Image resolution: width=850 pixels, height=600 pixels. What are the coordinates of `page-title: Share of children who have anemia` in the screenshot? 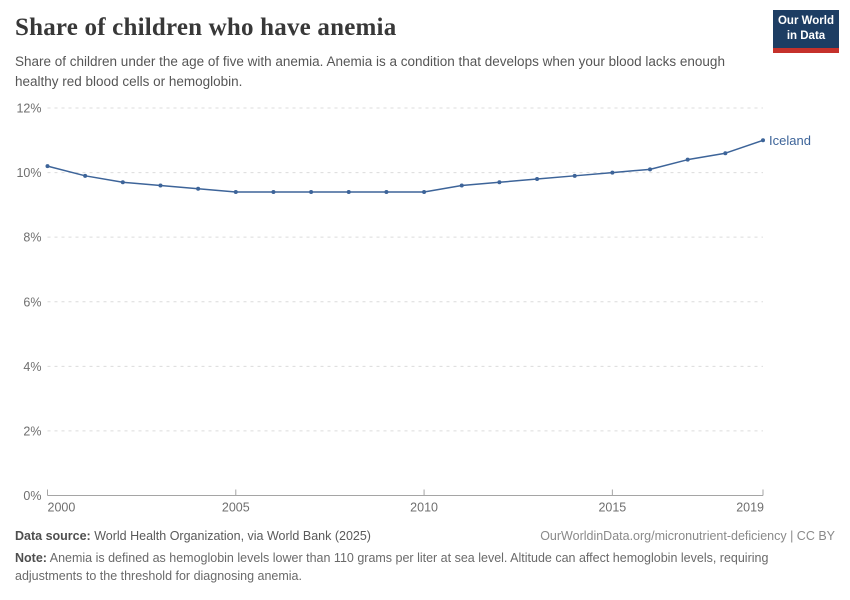 It's located at (206, 27).